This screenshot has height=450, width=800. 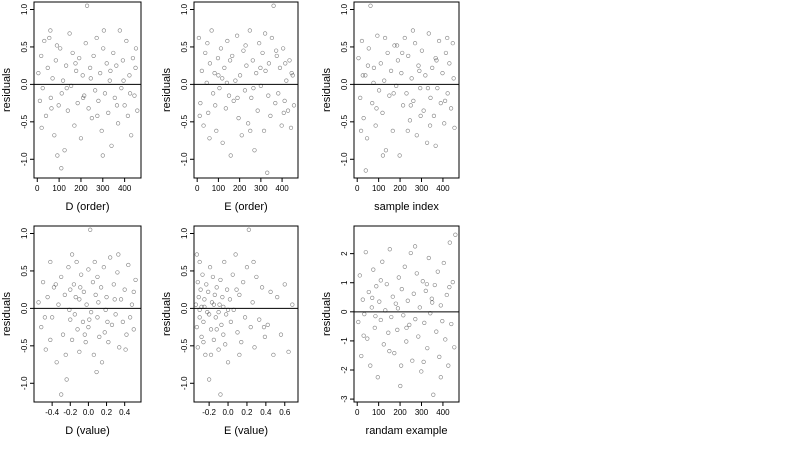 I want to click on x-tick-label: 0, so click(x=37, y=188).